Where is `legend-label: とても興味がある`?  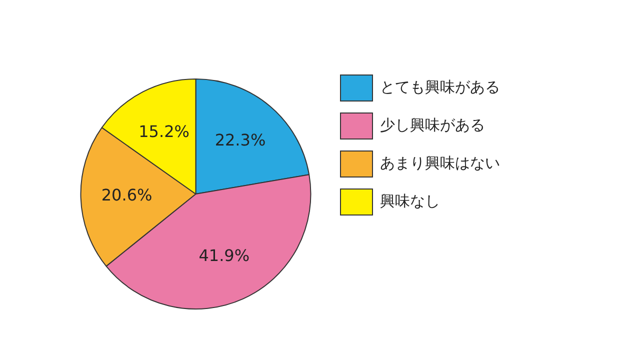
legend-label: とても興味がある is located at coordinates (440, 87).